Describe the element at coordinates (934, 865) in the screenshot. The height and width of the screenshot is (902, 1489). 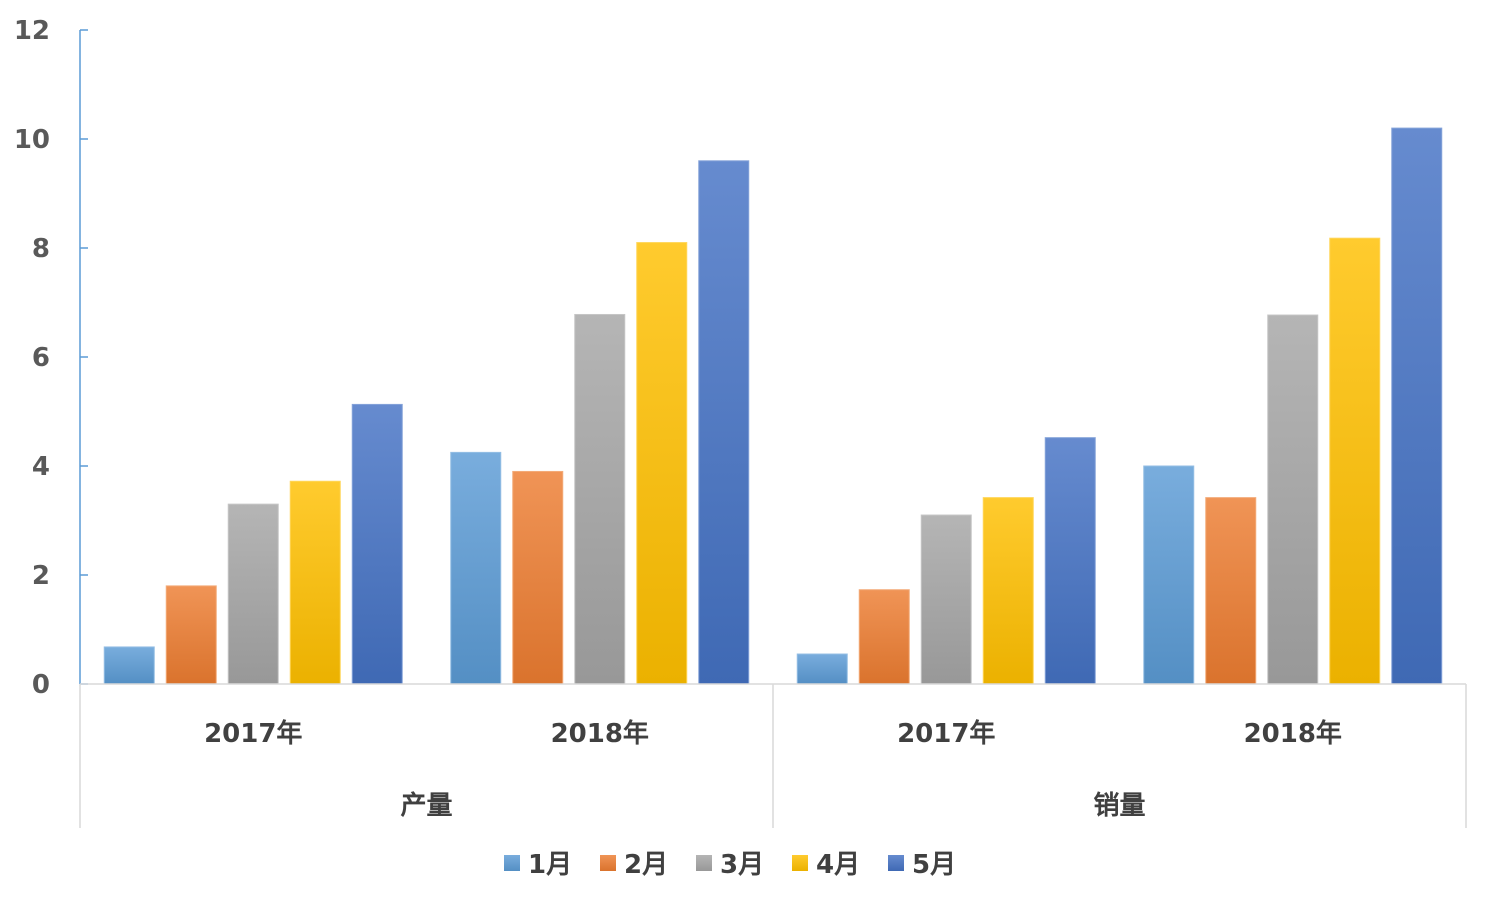
I see `legend-label: 5月` at that location.